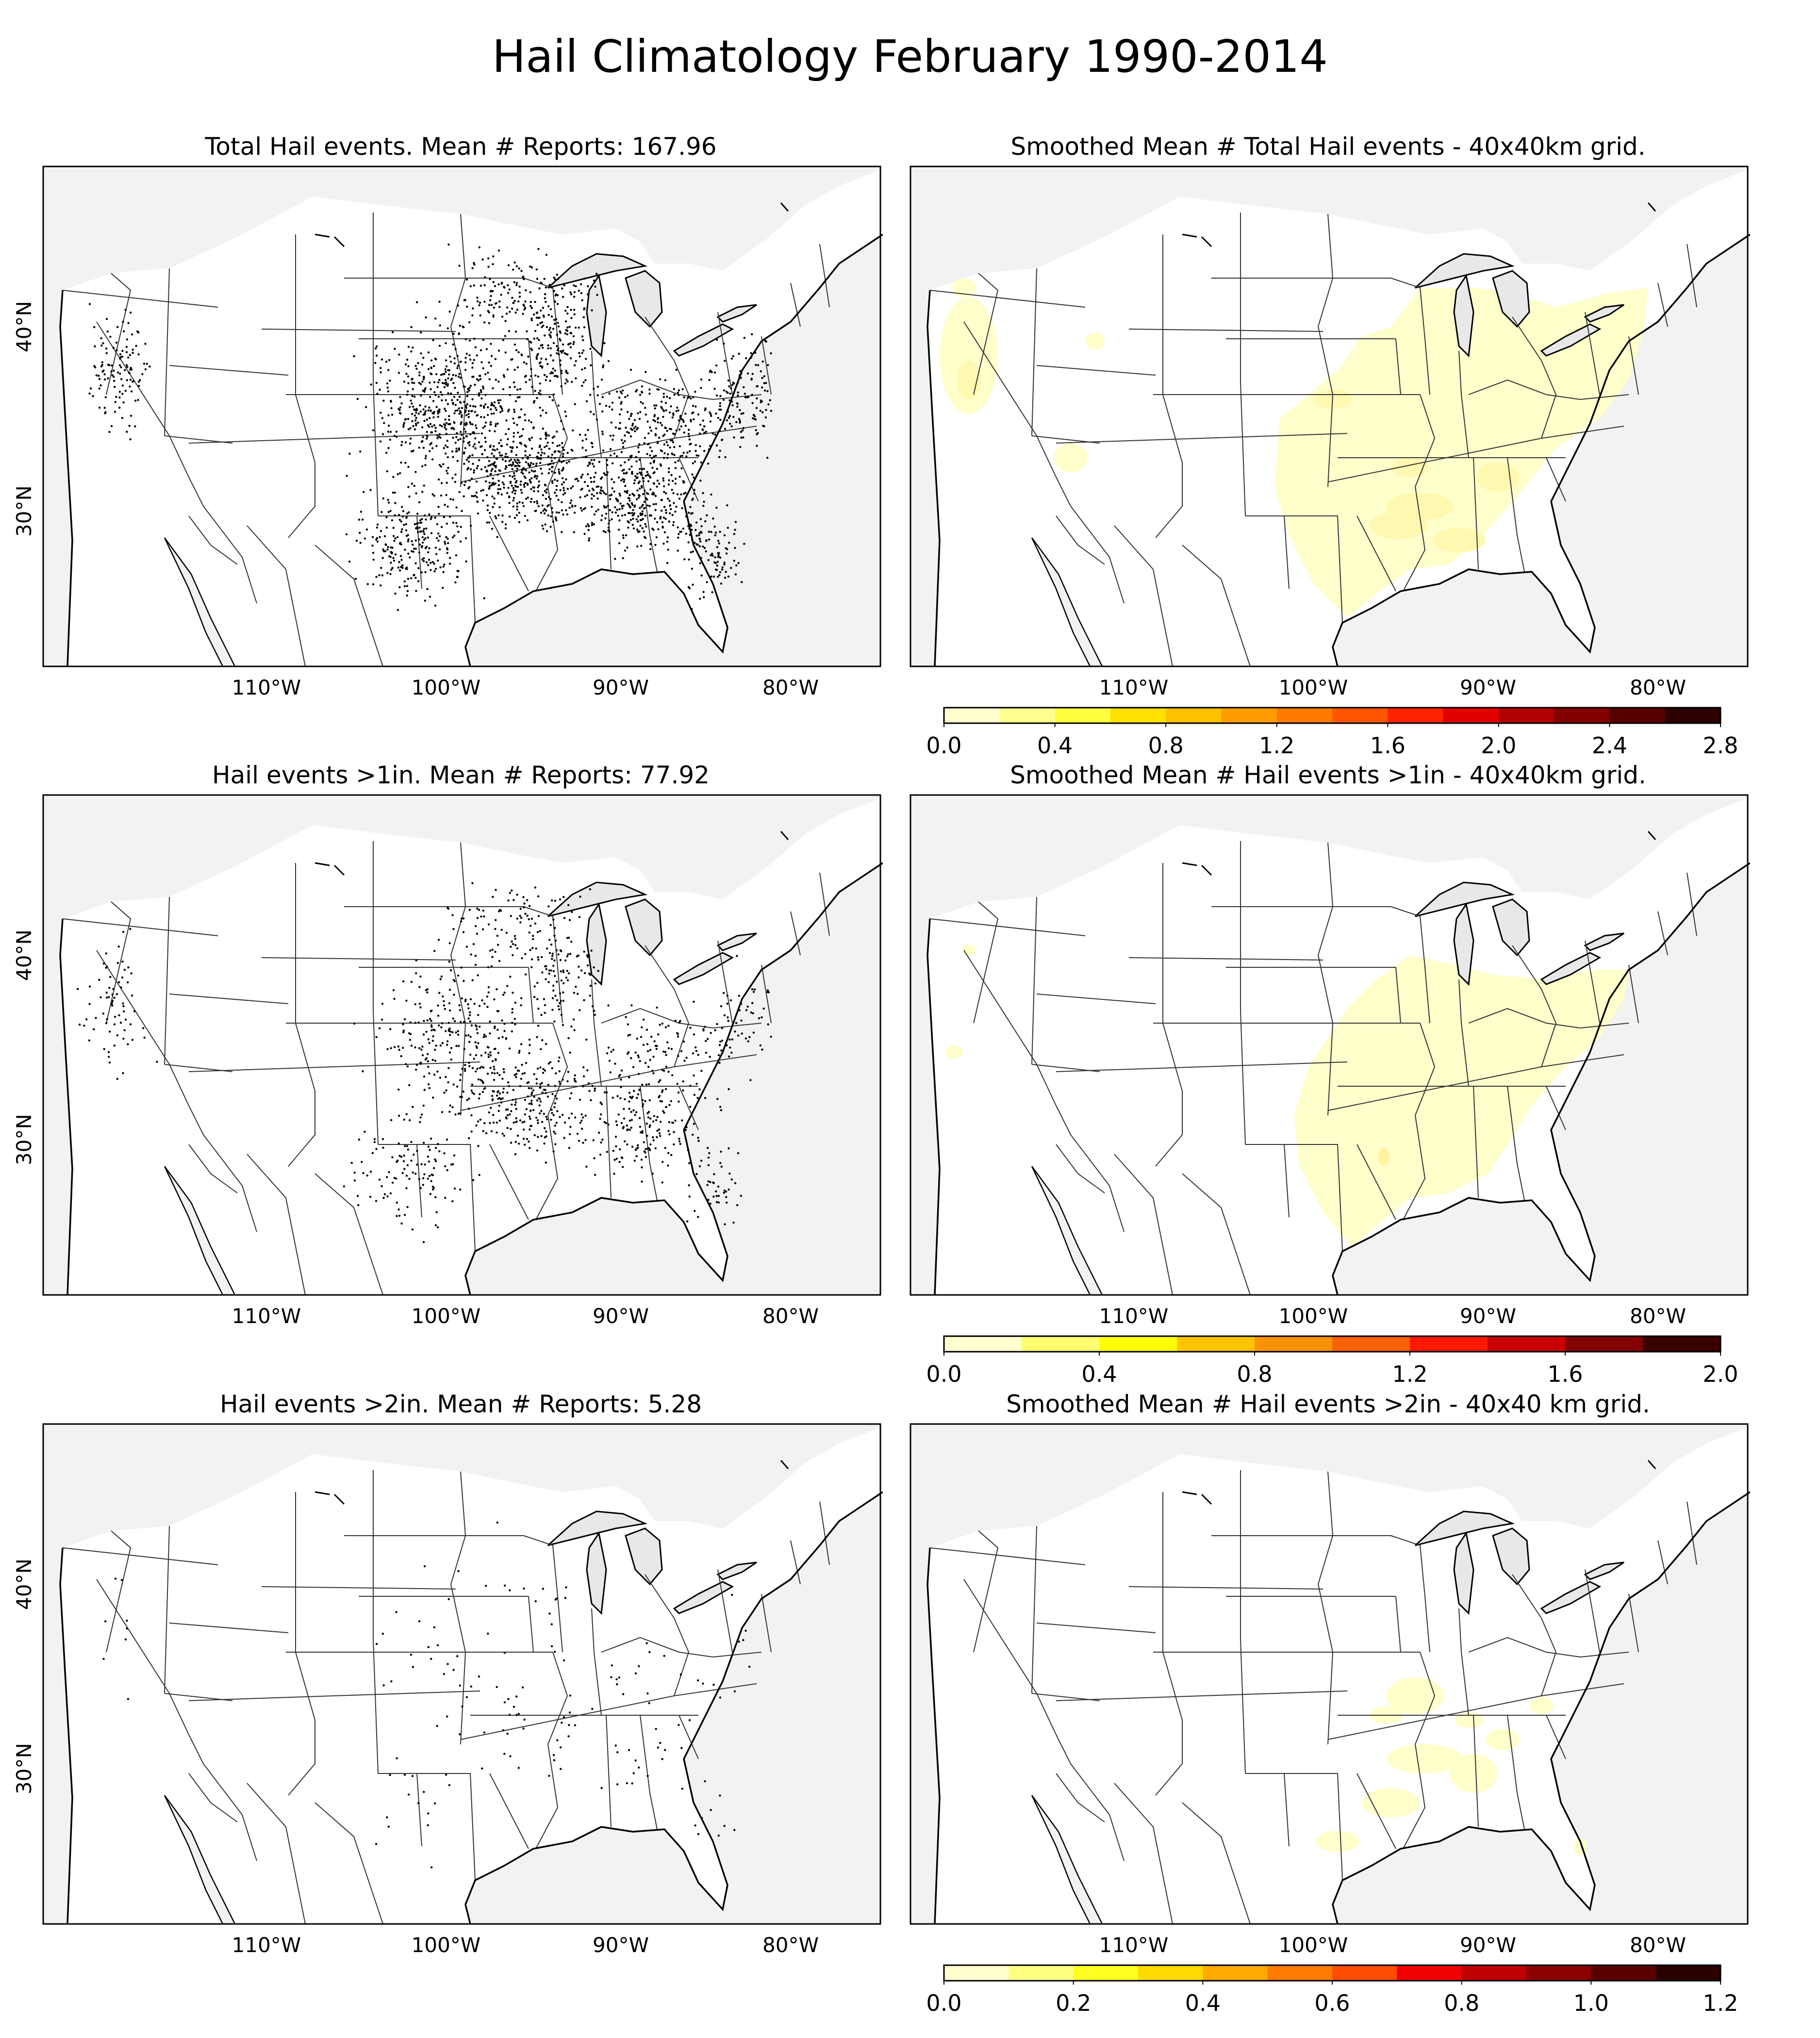  Describe the element at coordinates (322, 864) in the screenshot. I see `coast-detail` at that location.